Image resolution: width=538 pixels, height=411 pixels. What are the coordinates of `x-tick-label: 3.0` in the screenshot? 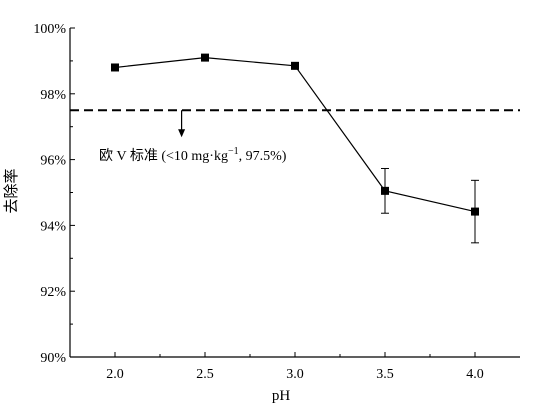 It's located at (295, 374).